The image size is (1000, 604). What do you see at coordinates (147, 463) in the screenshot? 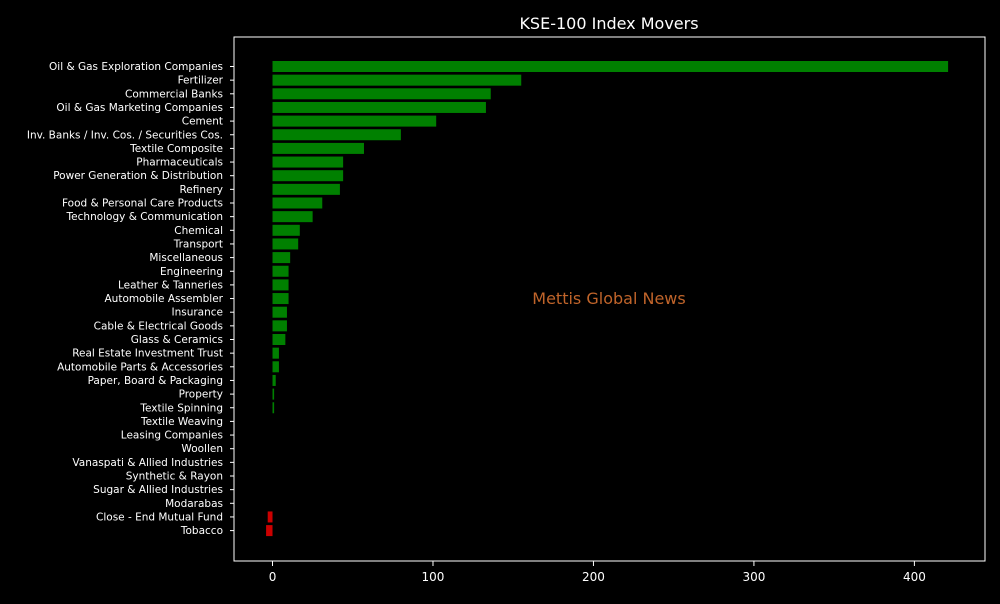
I see `category-label: Vanaspati & Allied Industries` at bounding box center [147, 463].